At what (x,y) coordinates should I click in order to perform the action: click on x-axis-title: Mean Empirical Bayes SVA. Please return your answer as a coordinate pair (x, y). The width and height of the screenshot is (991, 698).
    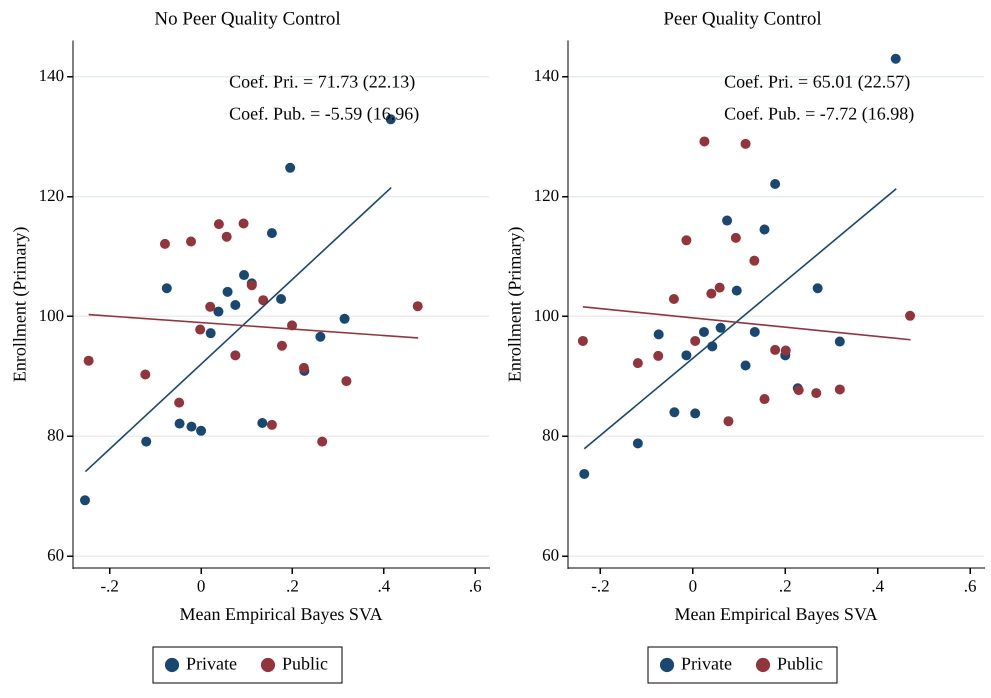
    Looking at the image, I should click on (776, 614).